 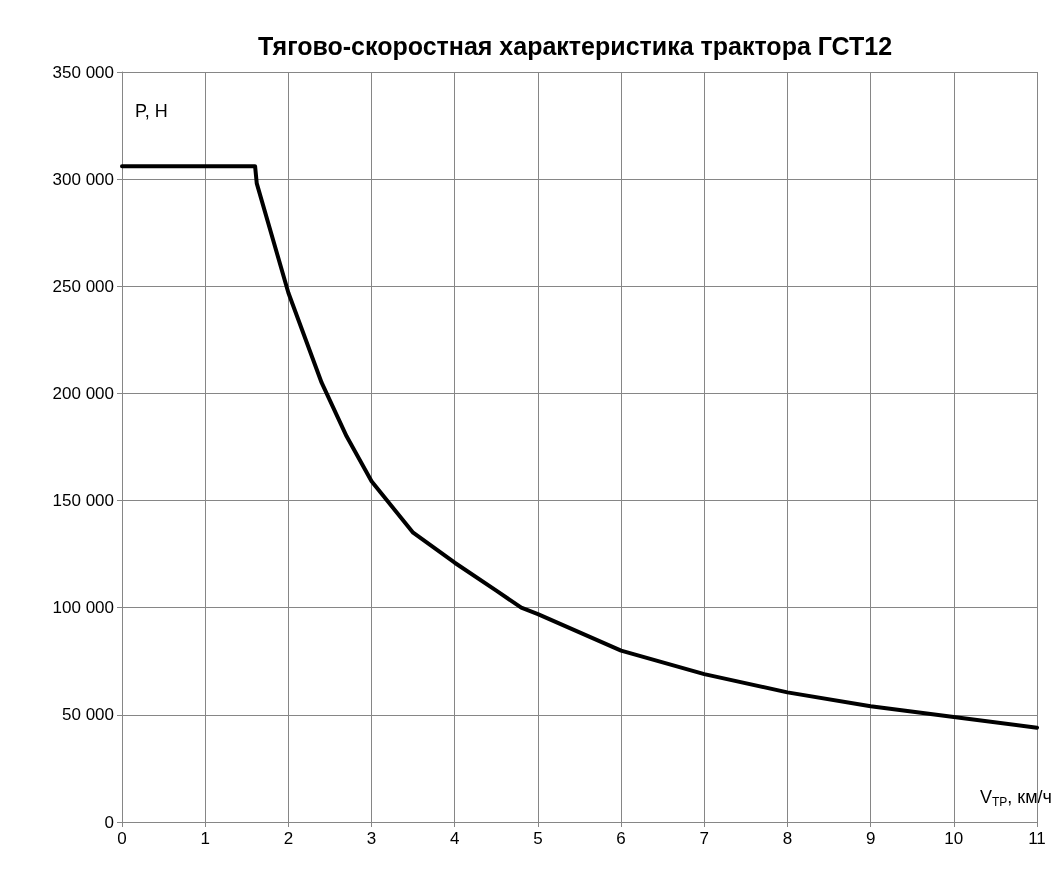 I want to click on x-tick-label: 2, so click(x=288, y=838).